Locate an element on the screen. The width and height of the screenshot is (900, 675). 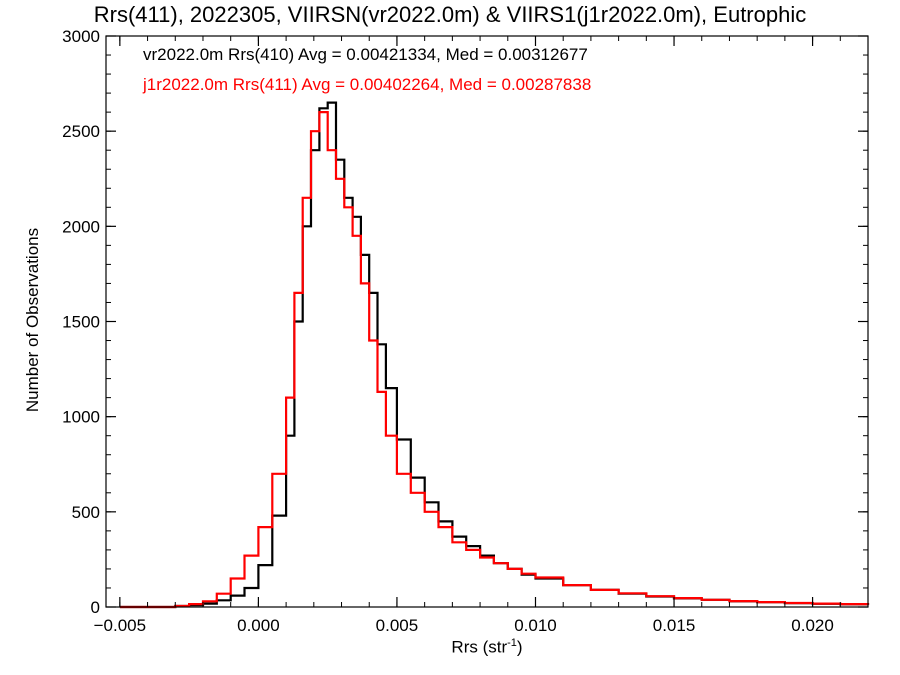
y-tick-label: 3000 is located at coordinates (81, 36).